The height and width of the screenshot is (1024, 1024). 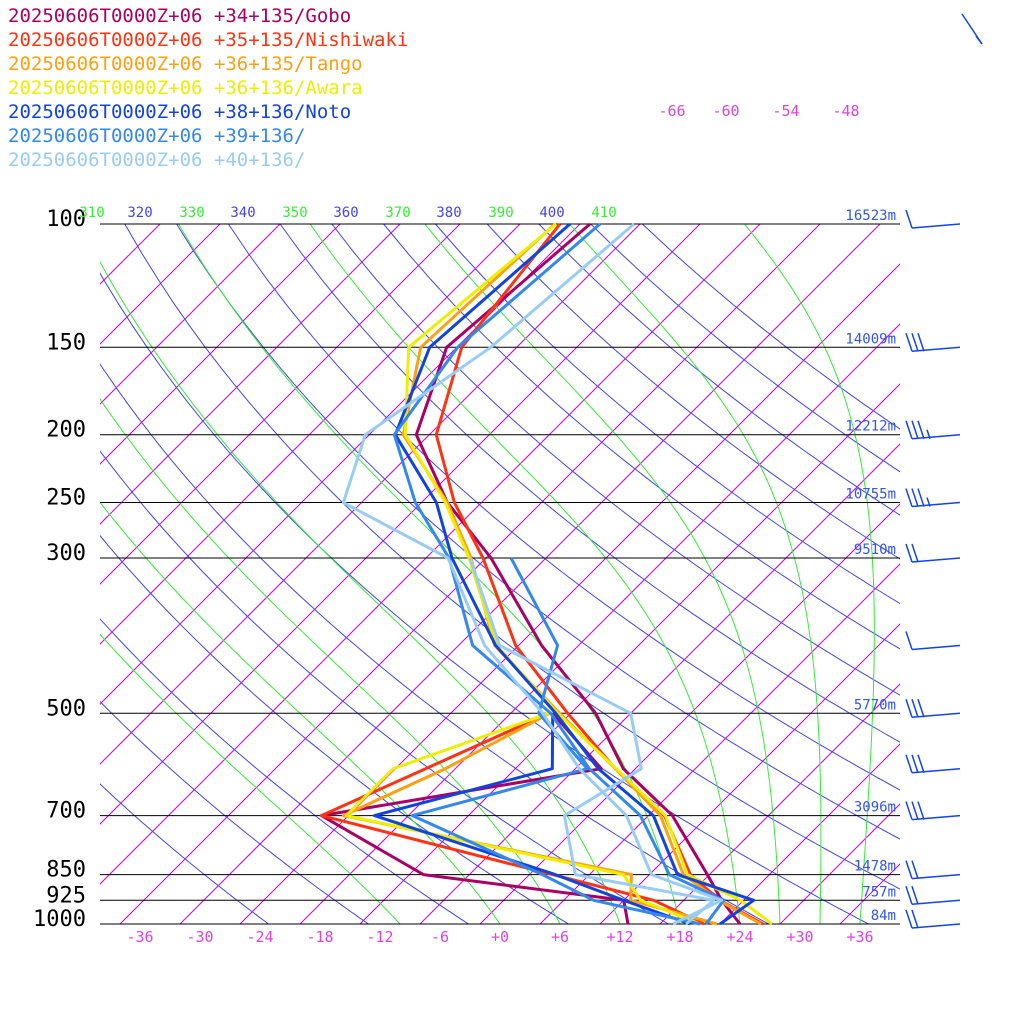 What do you see at coordinates (448, 213) in the screenshot?
I see `theta-label: 380` at bounding box center [448, 213].